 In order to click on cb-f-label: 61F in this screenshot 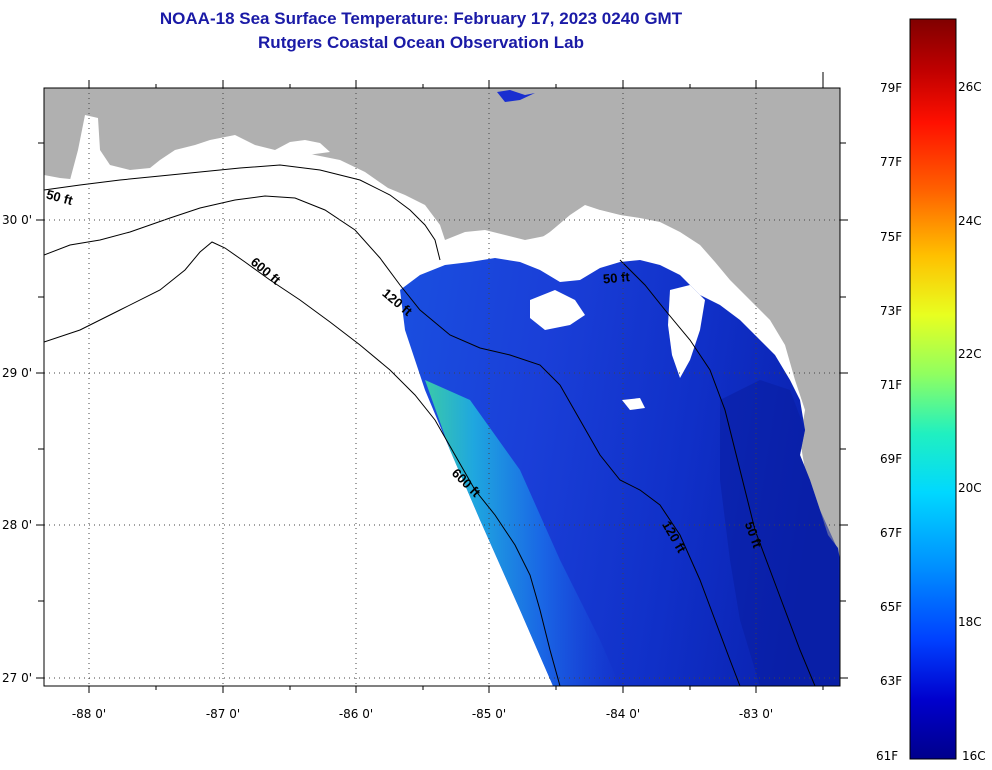, I will do `click(887, 756)`.